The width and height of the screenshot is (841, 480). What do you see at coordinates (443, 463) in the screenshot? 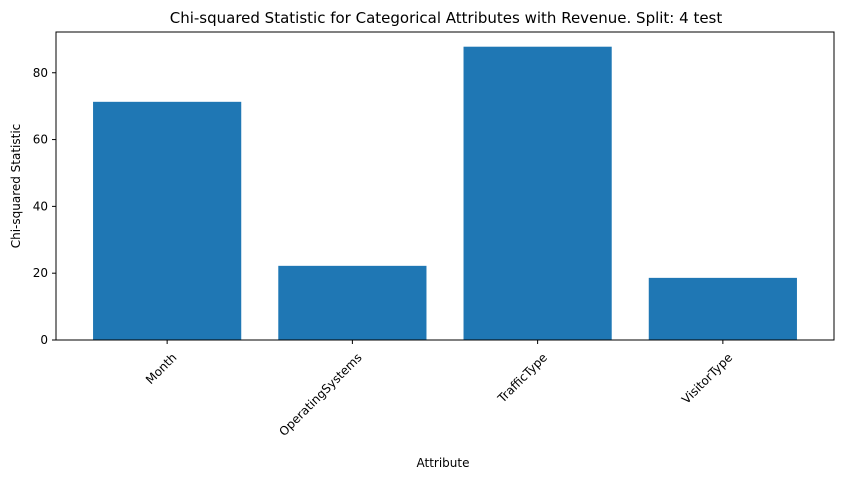
I see `x-axis-label: Attribute` at bounding box center [443, 463].